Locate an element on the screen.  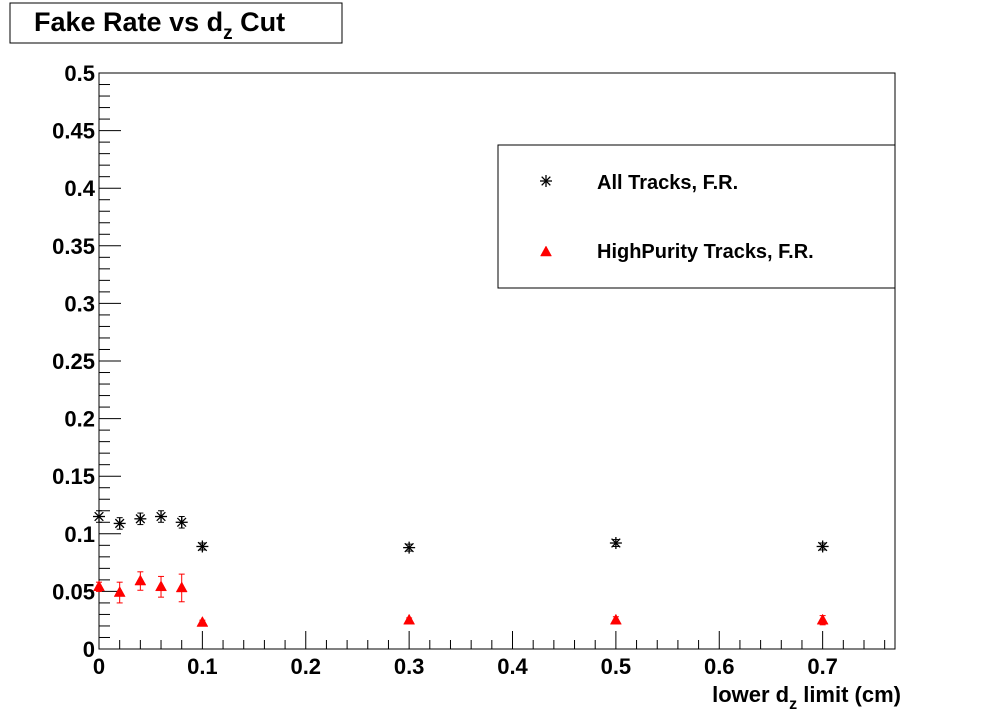
data-points is located at coordinates (461, 568).